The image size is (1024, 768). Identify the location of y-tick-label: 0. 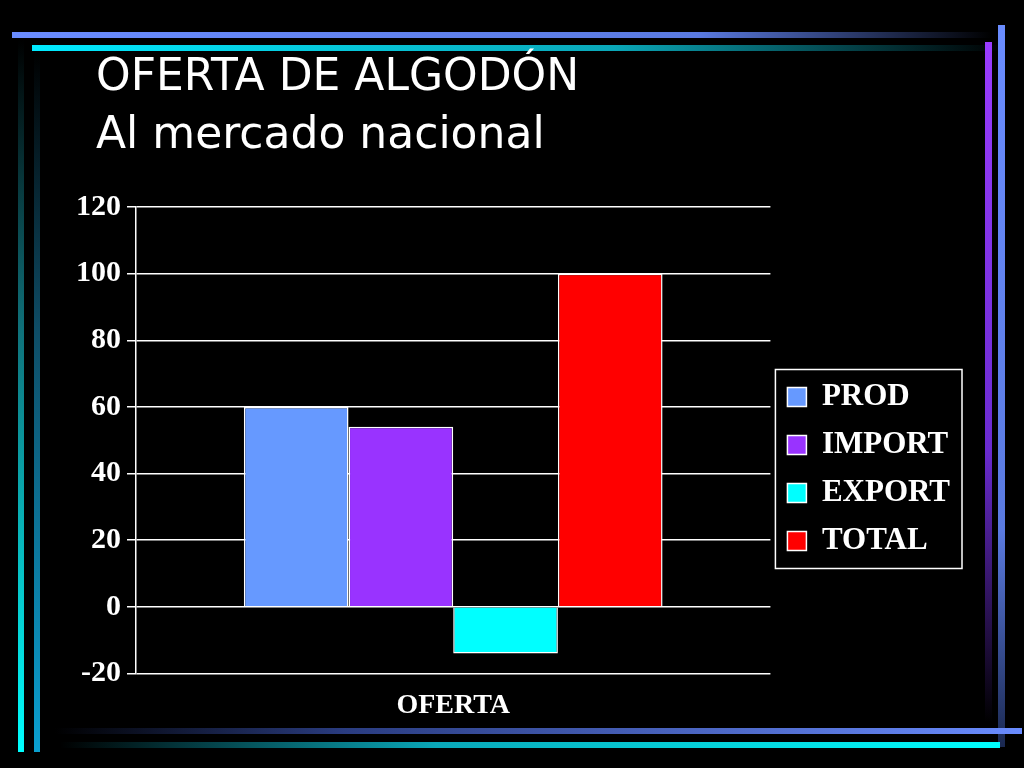
(113, 604).